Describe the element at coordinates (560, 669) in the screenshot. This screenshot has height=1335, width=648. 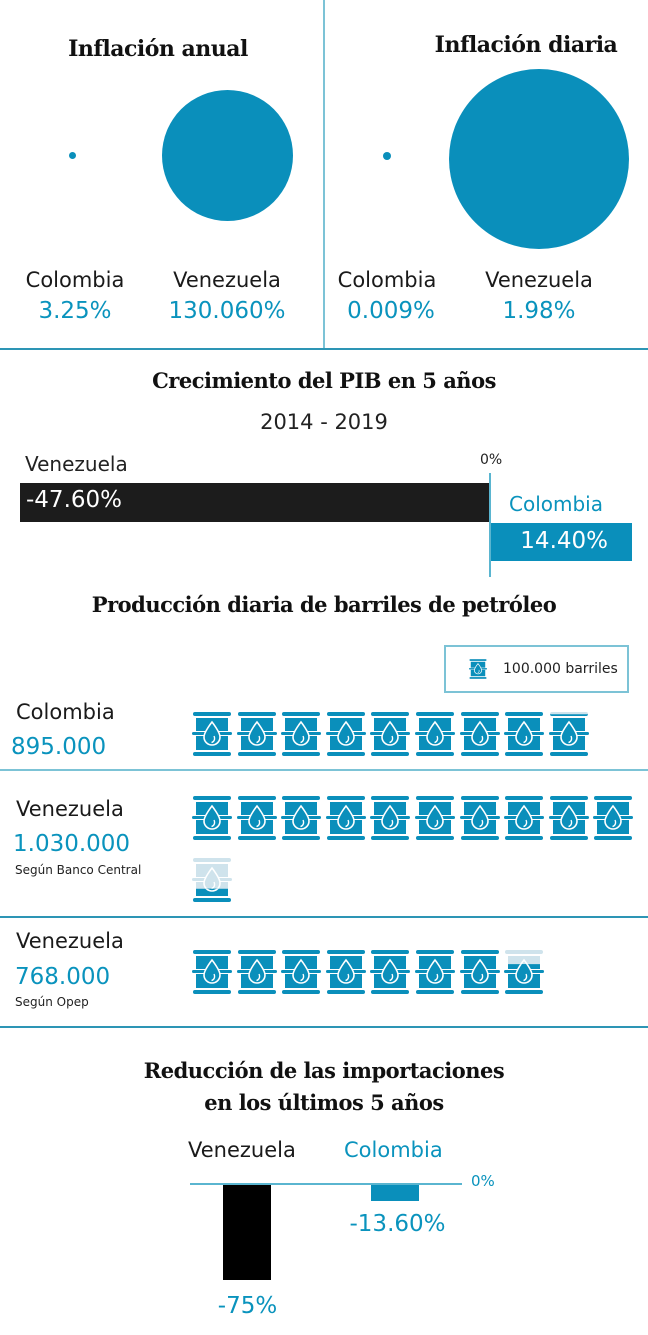
I see `legend-label: 100.000 barriles` at that location.